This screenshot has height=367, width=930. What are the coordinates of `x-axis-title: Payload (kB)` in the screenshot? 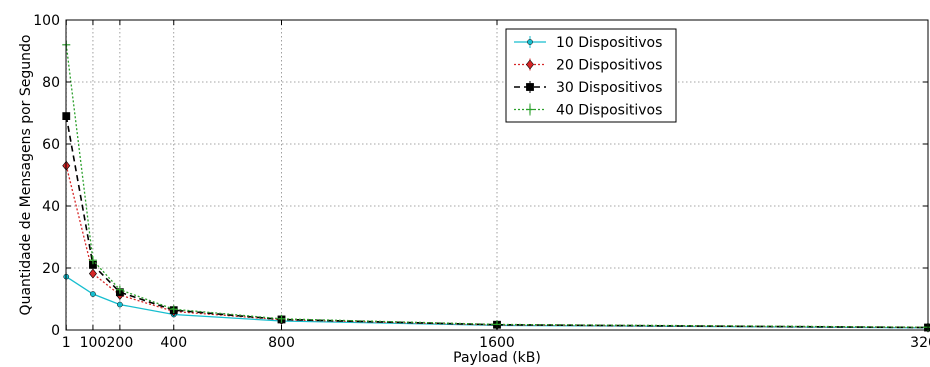 It's located at (497, 358).